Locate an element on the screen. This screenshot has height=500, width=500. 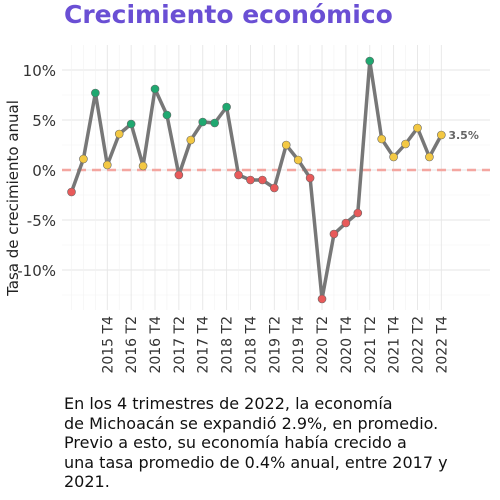
y-axis-label: Tasa de crecimiento anual is located at coordinates (13, 198).